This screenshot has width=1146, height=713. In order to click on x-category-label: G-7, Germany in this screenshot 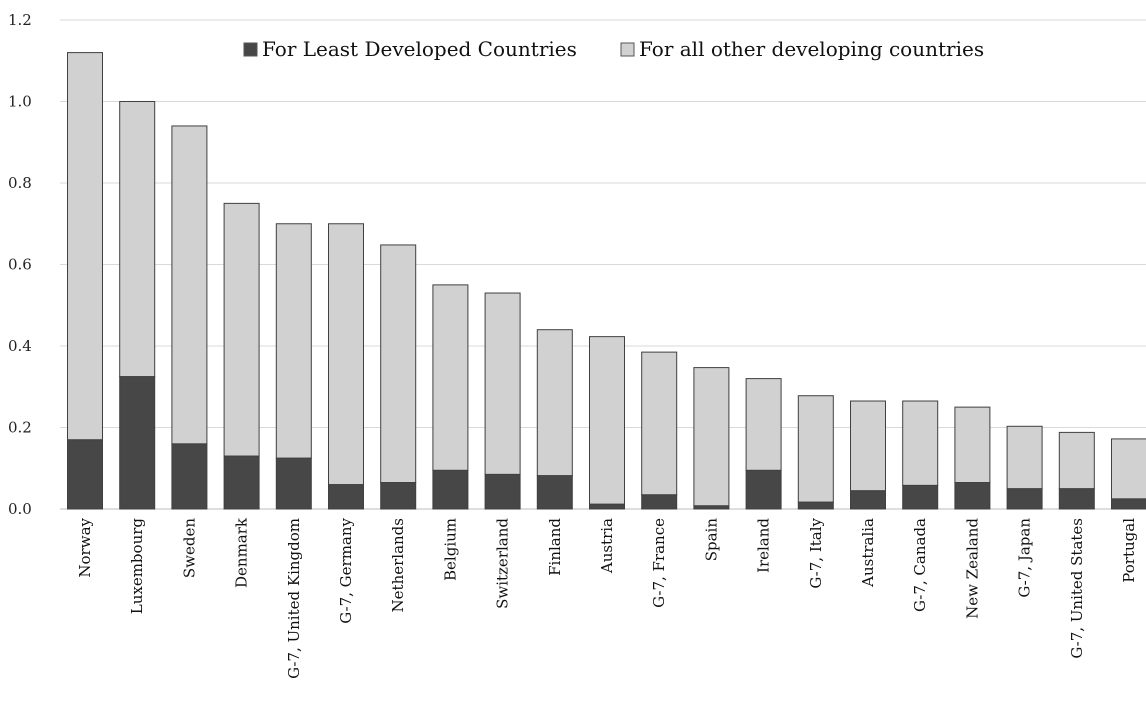, I will do `click(346, 570)`.